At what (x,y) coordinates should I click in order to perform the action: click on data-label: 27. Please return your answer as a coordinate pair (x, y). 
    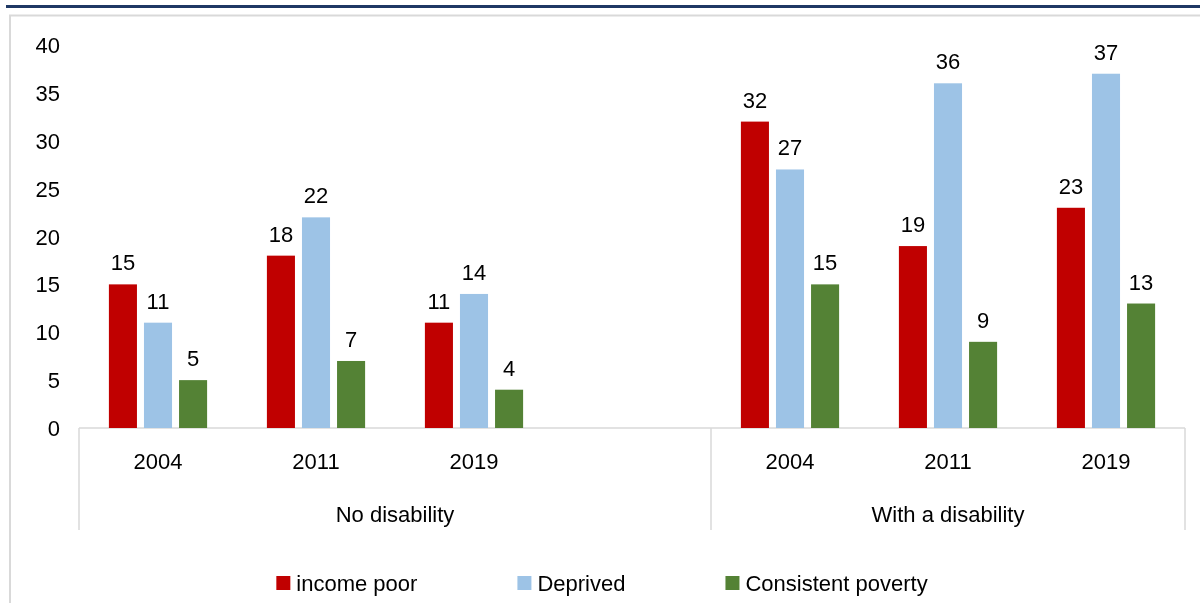
    Looking at the image, I should click on (790, 147).